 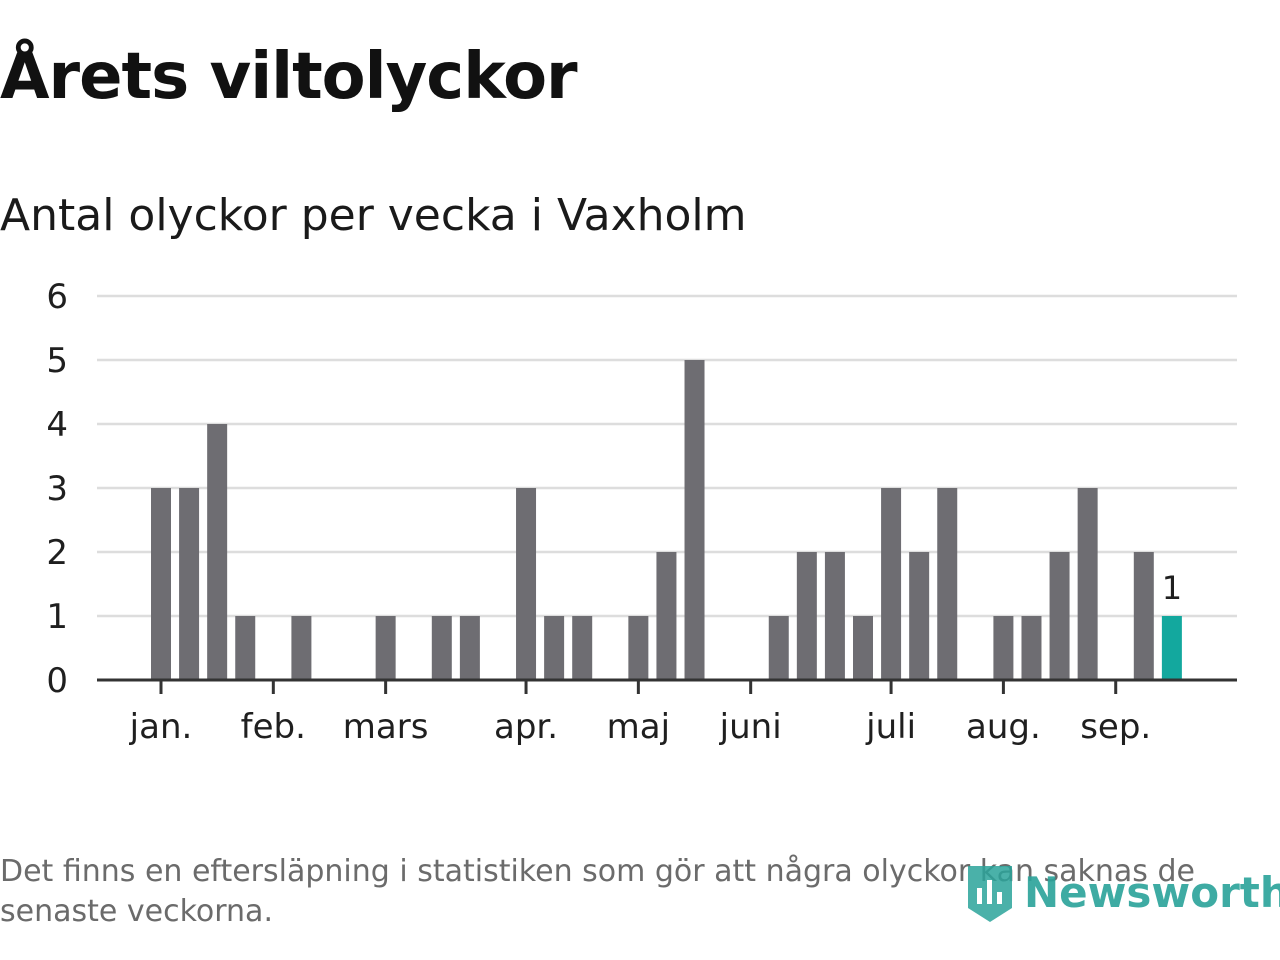 I want to click on x-tick-label: juni, so click(x=750, y=727).